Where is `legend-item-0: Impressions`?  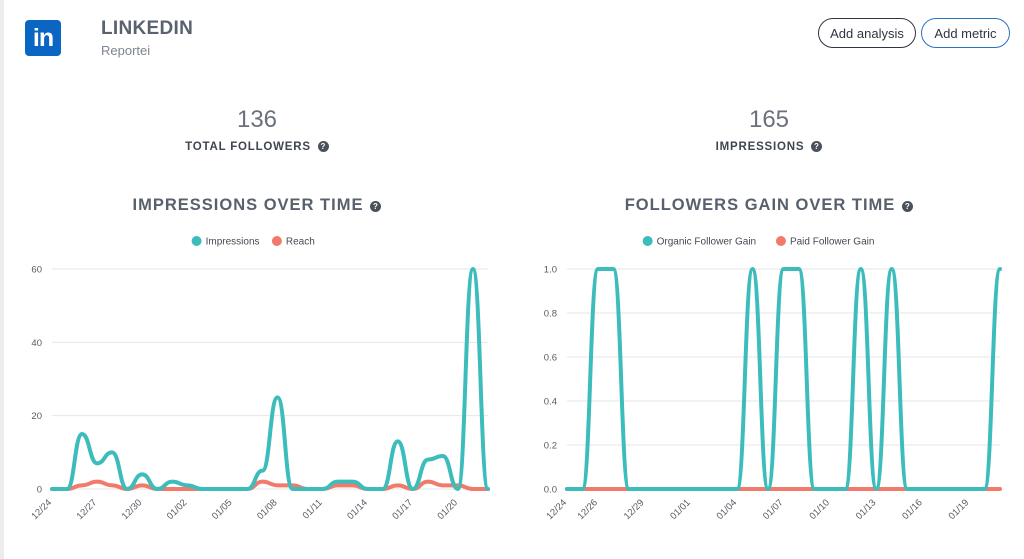 legend-item-0: Impressions is located at coordinates (225, 242).